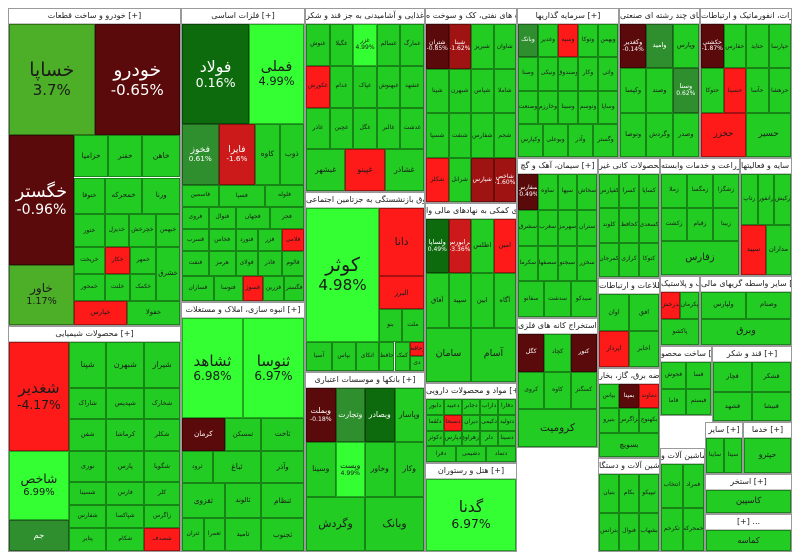  What do you see at coordinates (94, 16) in the screenshot?
I see `sector-title: خودرو و ساخت قطعات [+]` at bounding box center [94, 16].